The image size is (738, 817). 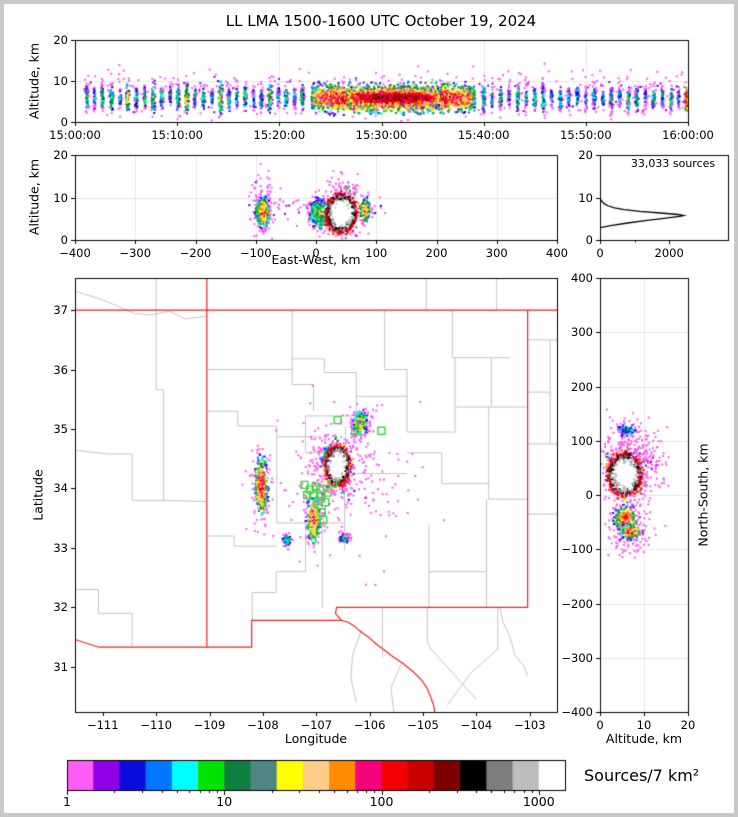 I want to click on tick-label: 37, so click(x=60, y=310).